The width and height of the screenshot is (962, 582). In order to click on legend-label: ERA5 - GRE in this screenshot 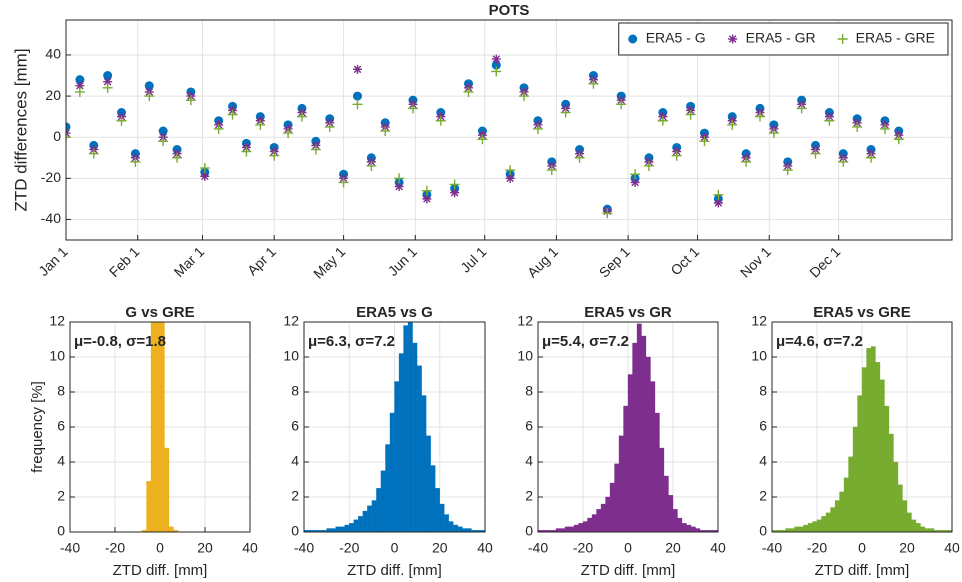, I will do `click(895, 38)`.